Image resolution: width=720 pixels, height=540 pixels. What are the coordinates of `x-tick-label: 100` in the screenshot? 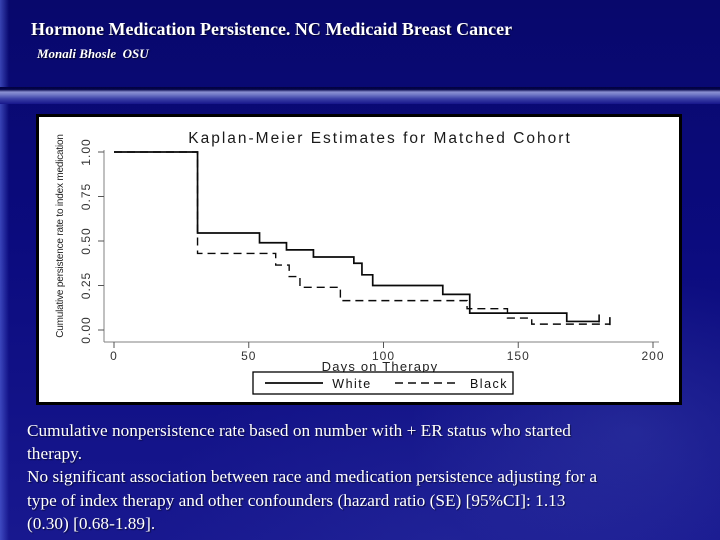 It's located at (383, 356).